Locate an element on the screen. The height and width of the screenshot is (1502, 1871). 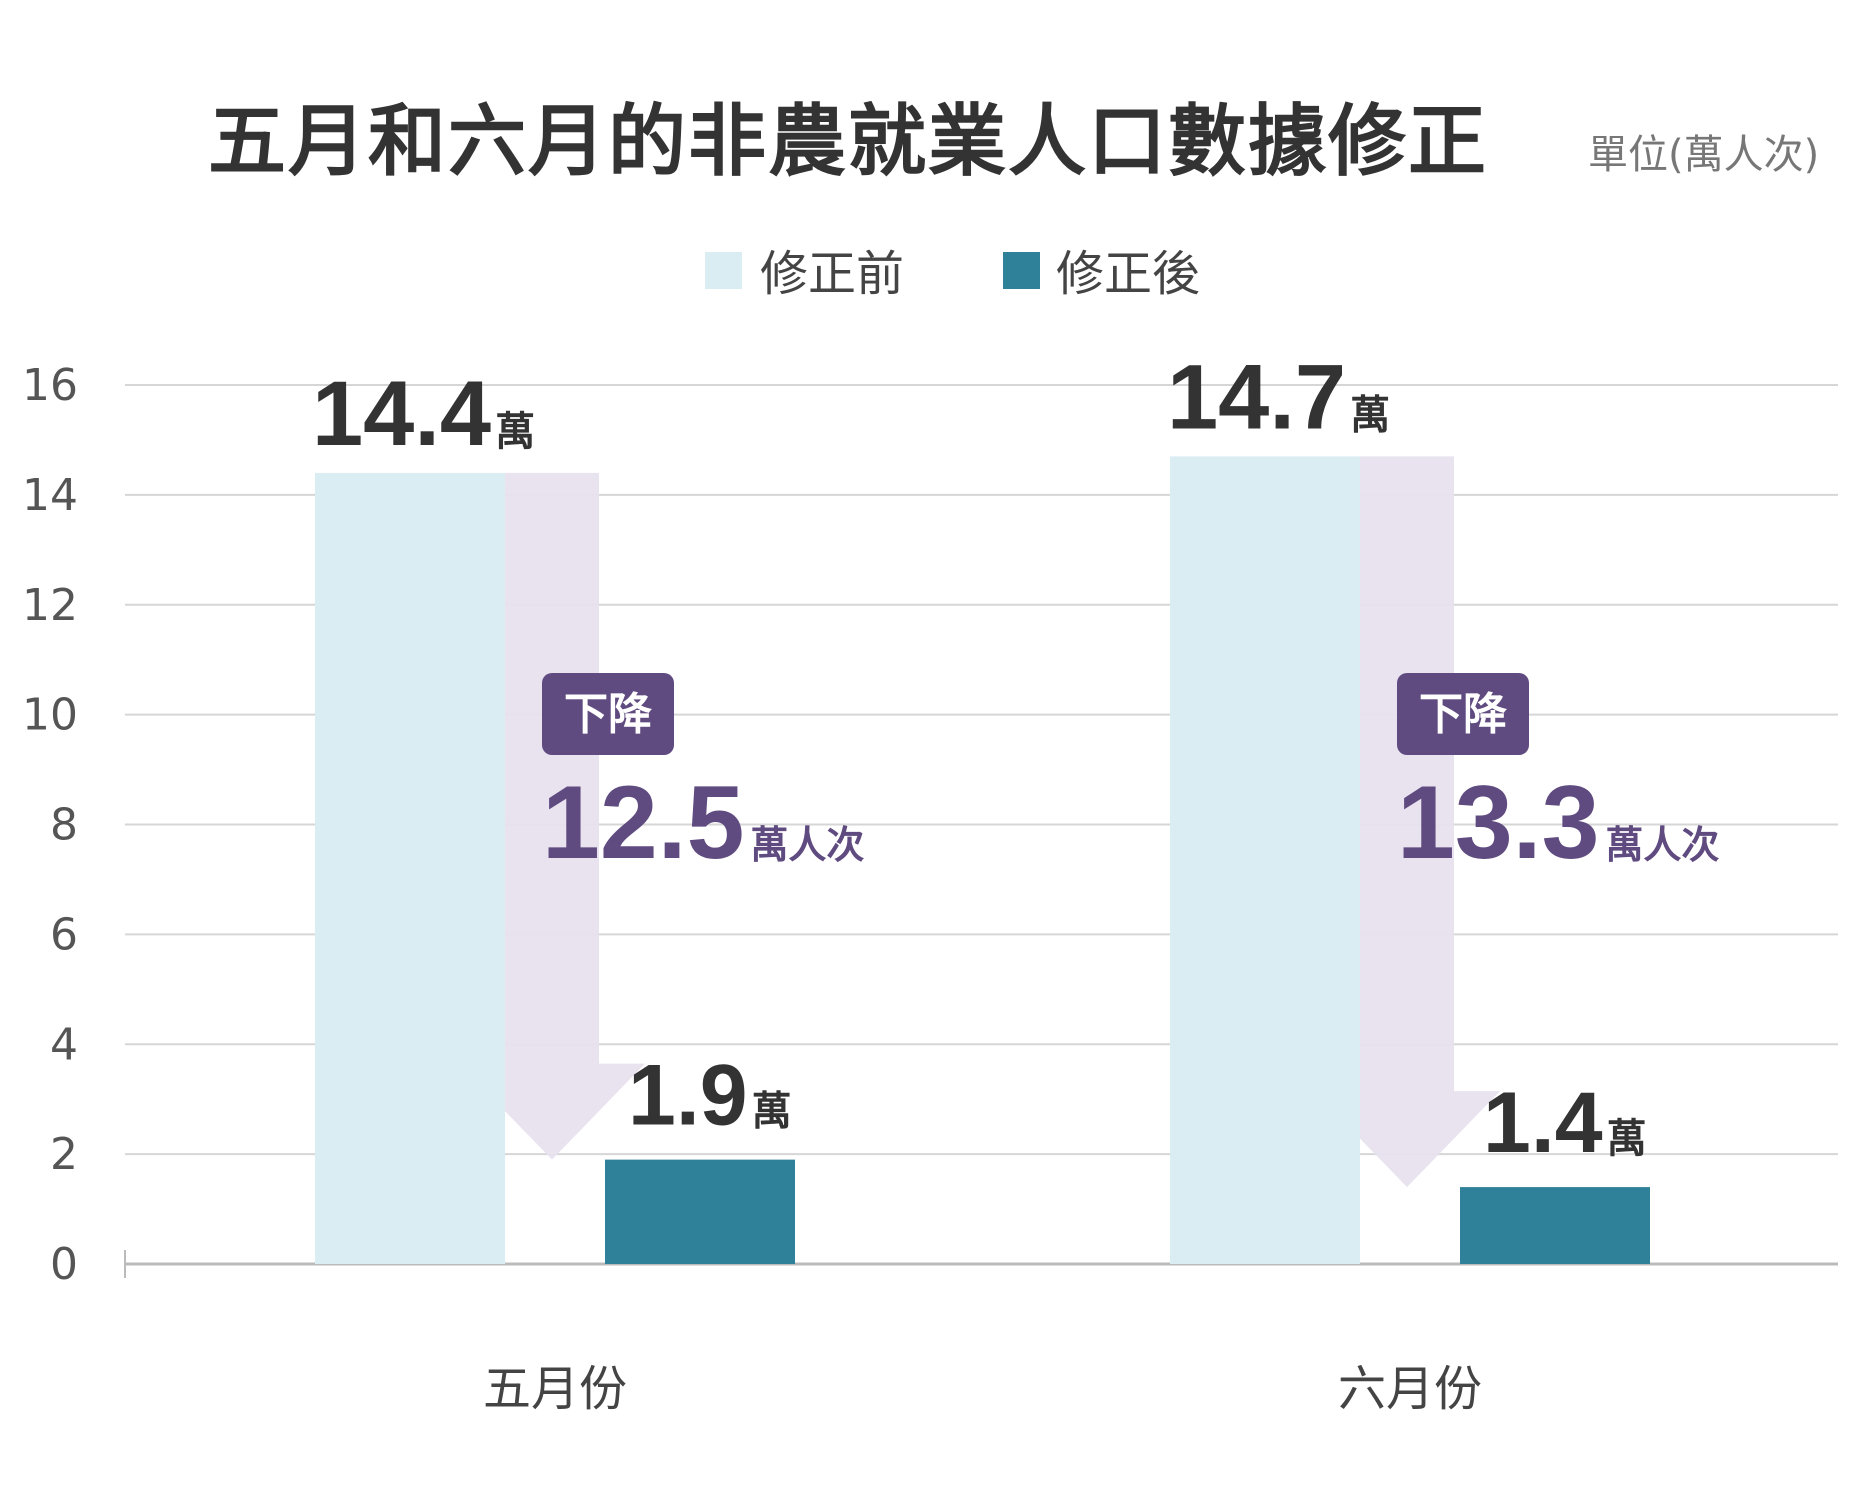
bar-value-number: 1.4 is located at coordinates (1543, 1123).